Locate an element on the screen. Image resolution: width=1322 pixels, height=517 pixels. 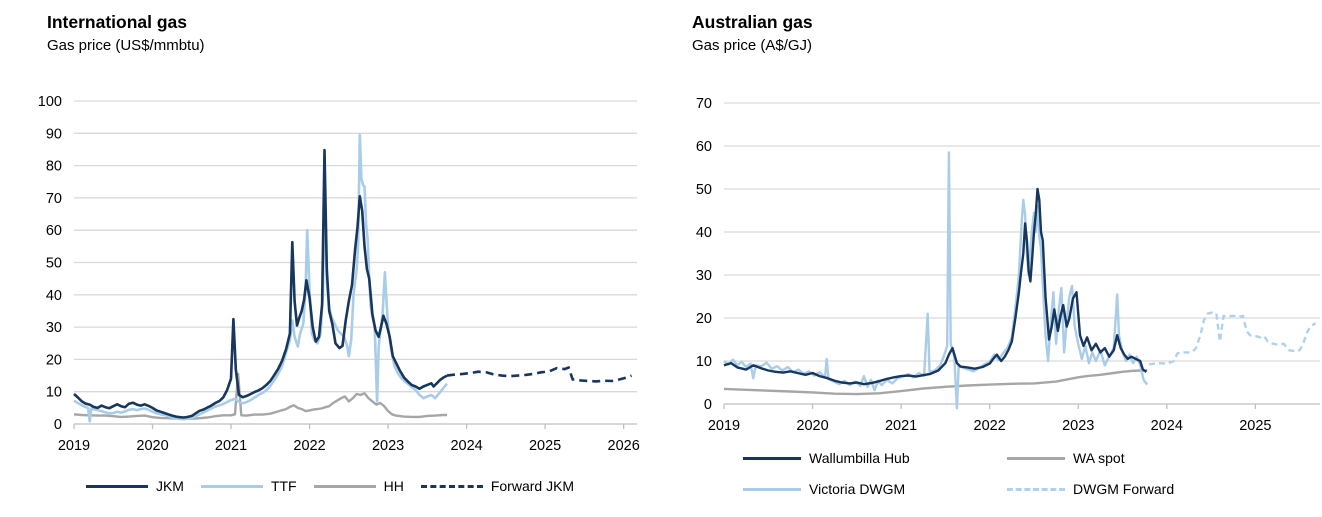
legend-line-victoria-dwgm is located at coordinates (772, 489).